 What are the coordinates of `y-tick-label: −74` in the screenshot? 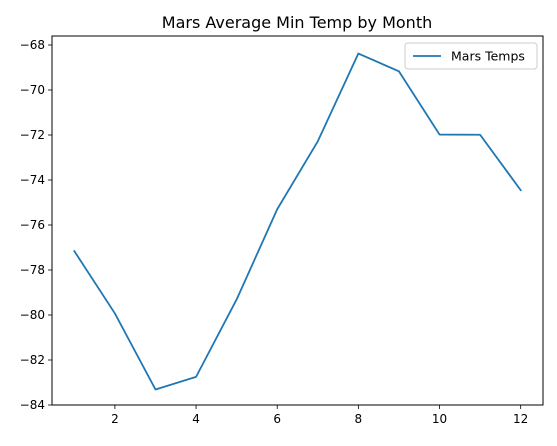 It's located at (32, 180).